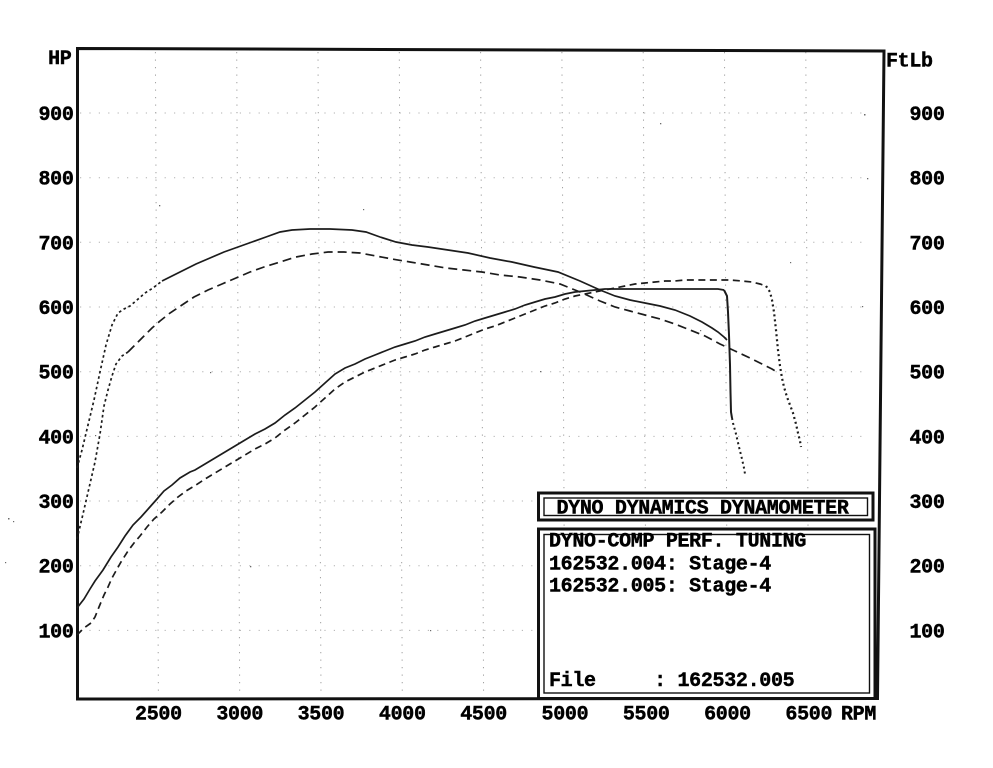 Image resolution: width=993 pixels, height=768 pixels. I want to click on svg-text: DYNO DYNAMICS DYNAMOMETER, so click(703, 509).